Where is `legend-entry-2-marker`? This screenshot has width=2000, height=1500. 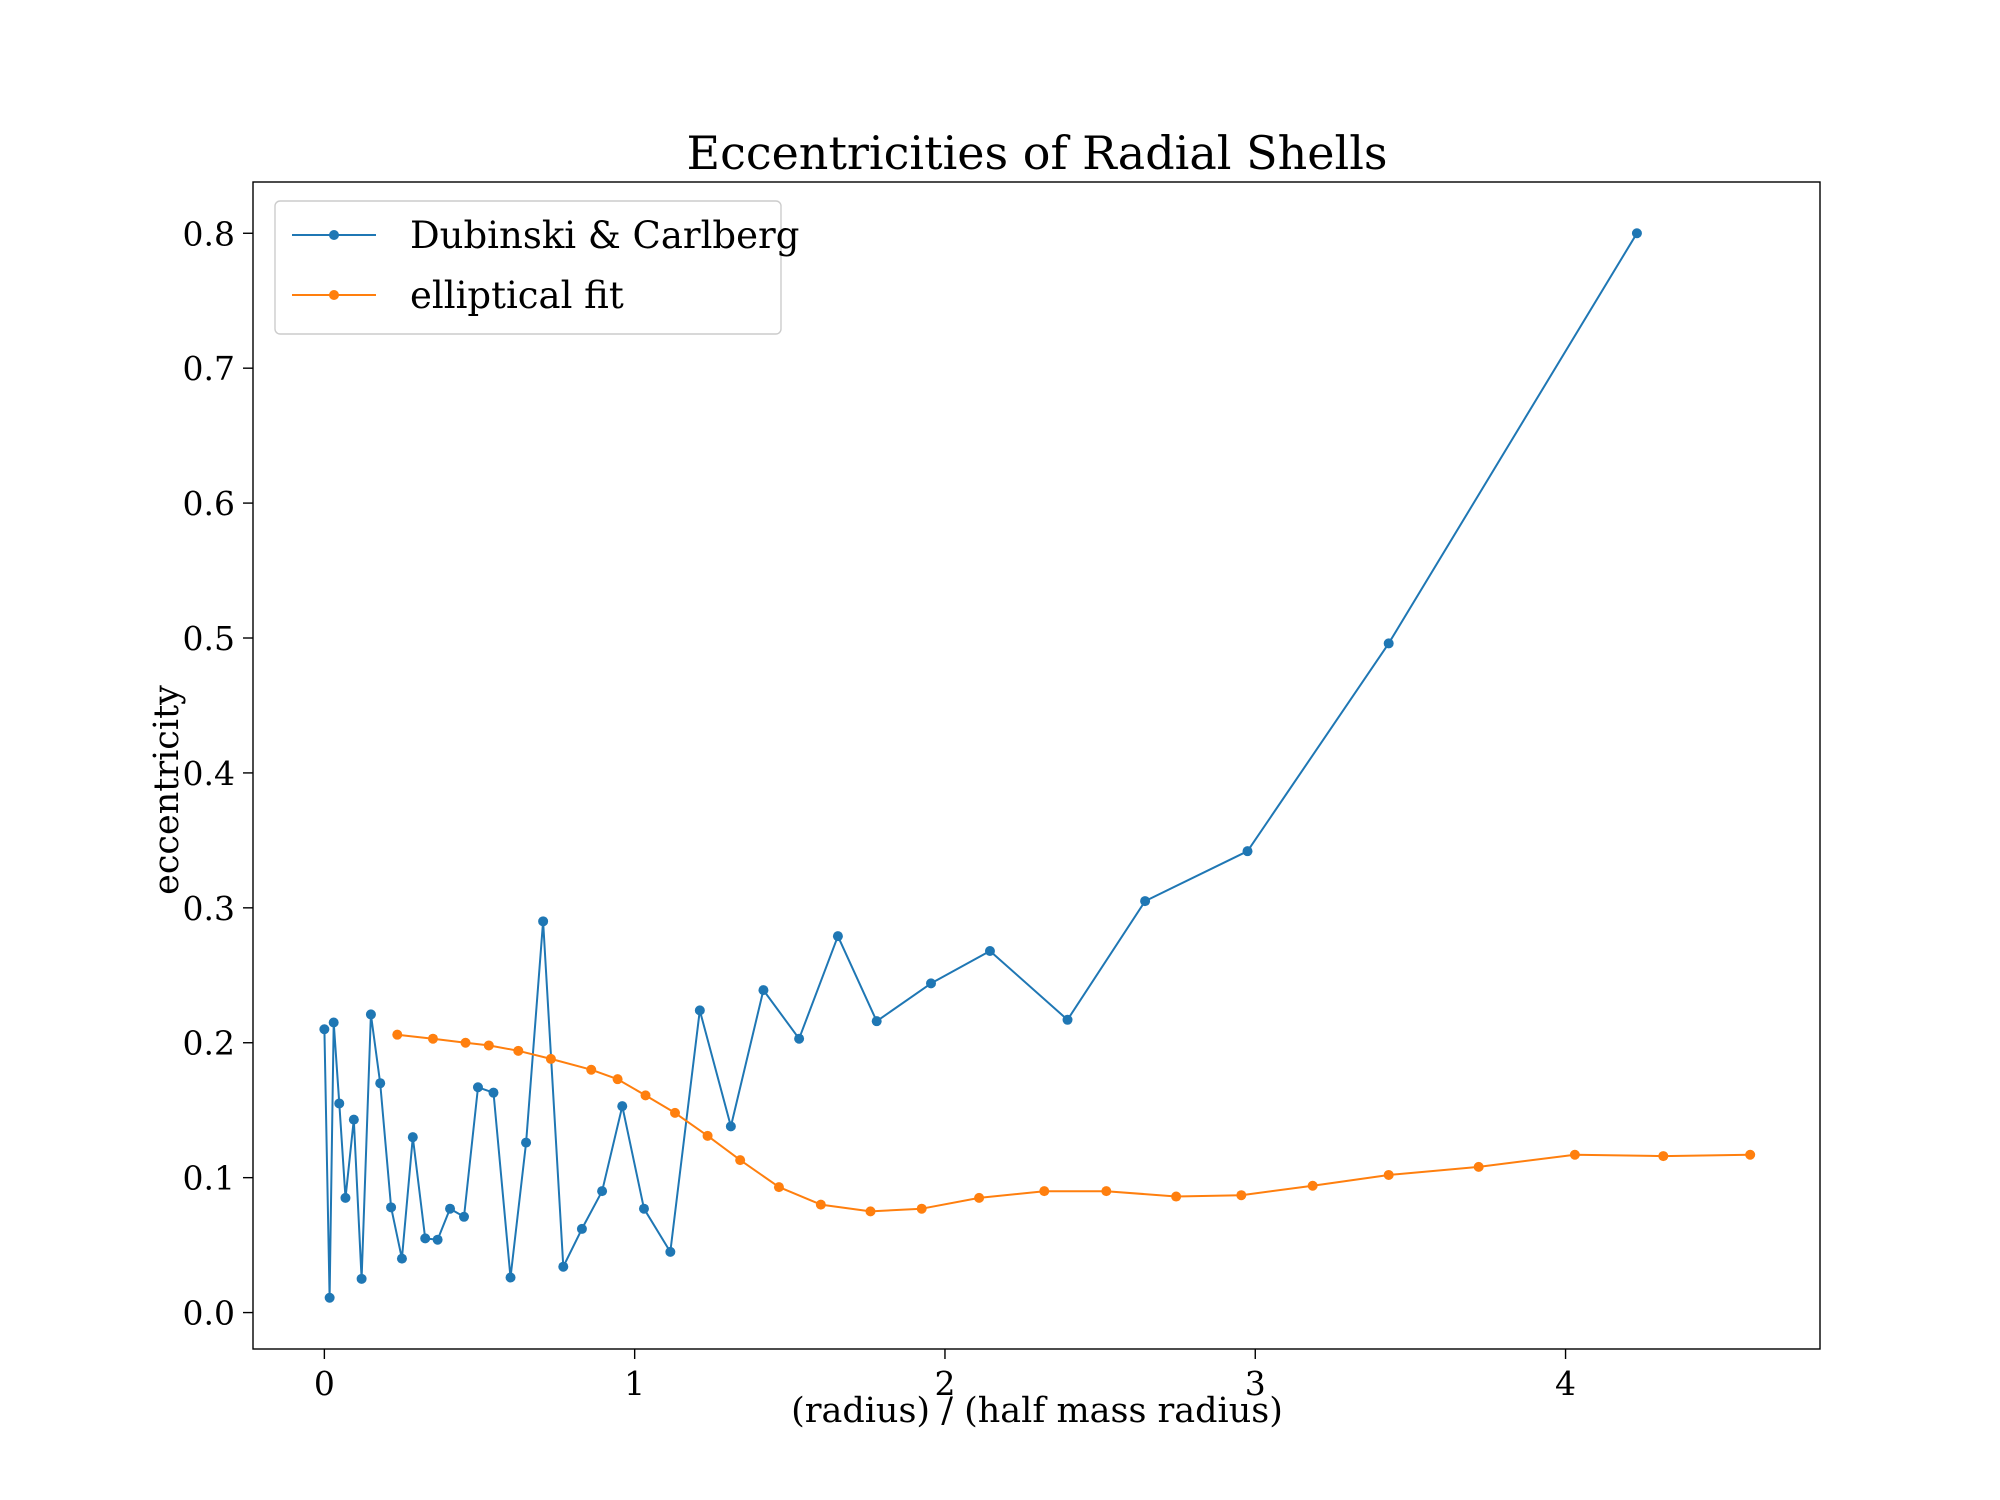 legend-entry-2-marker is located at coordinates (334, 295).